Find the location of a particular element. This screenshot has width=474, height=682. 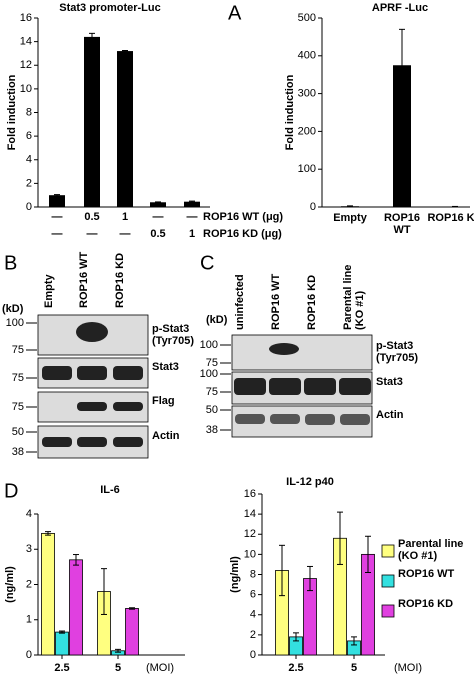

blot-row-label-group: p-Stat3 (Tyr705) is located at coordinates (397, 352).